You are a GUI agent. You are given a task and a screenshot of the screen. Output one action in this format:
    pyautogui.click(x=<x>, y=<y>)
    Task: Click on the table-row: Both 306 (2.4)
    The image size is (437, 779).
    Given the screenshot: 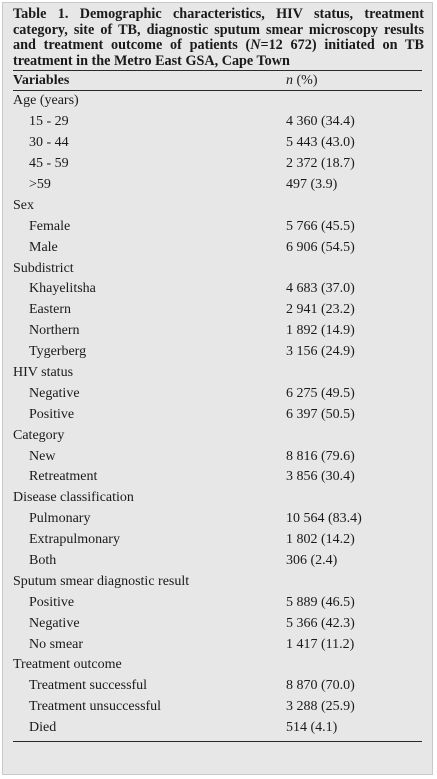 What is the action you would take?
    pyautogui.click(x=217, y=561)
    